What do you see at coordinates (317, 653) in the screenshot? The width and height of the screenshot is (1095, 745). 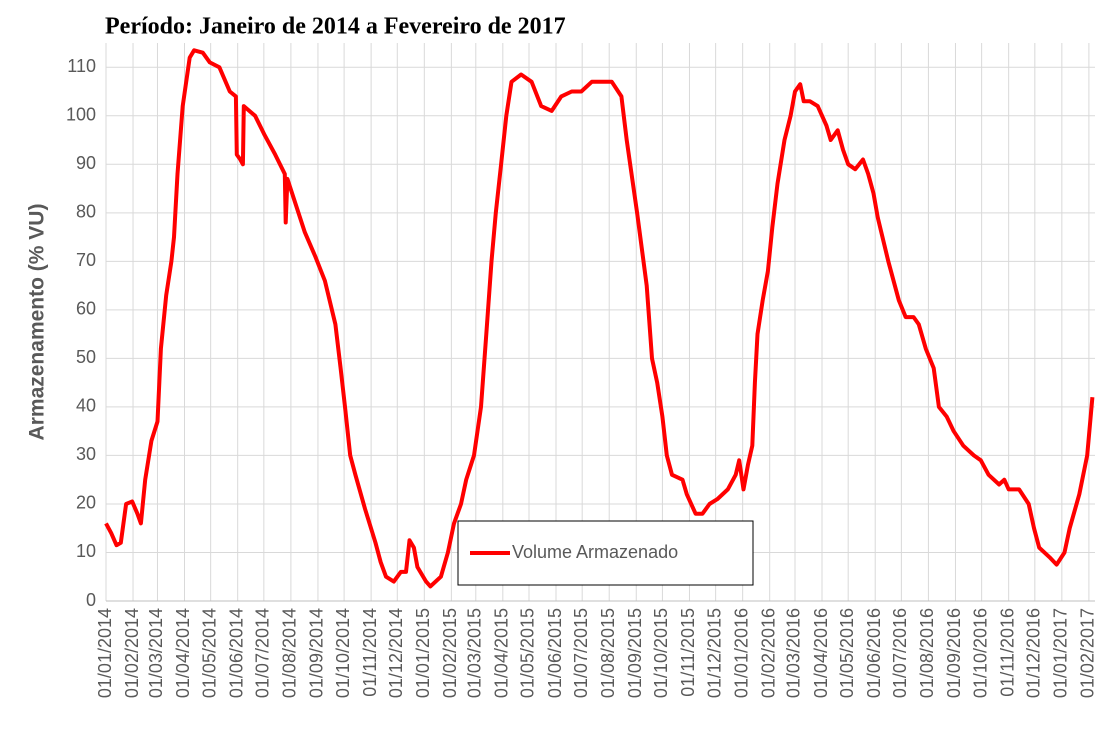 I see `x-tick-label: 01/09/2014` at bounding box center [317, 653].